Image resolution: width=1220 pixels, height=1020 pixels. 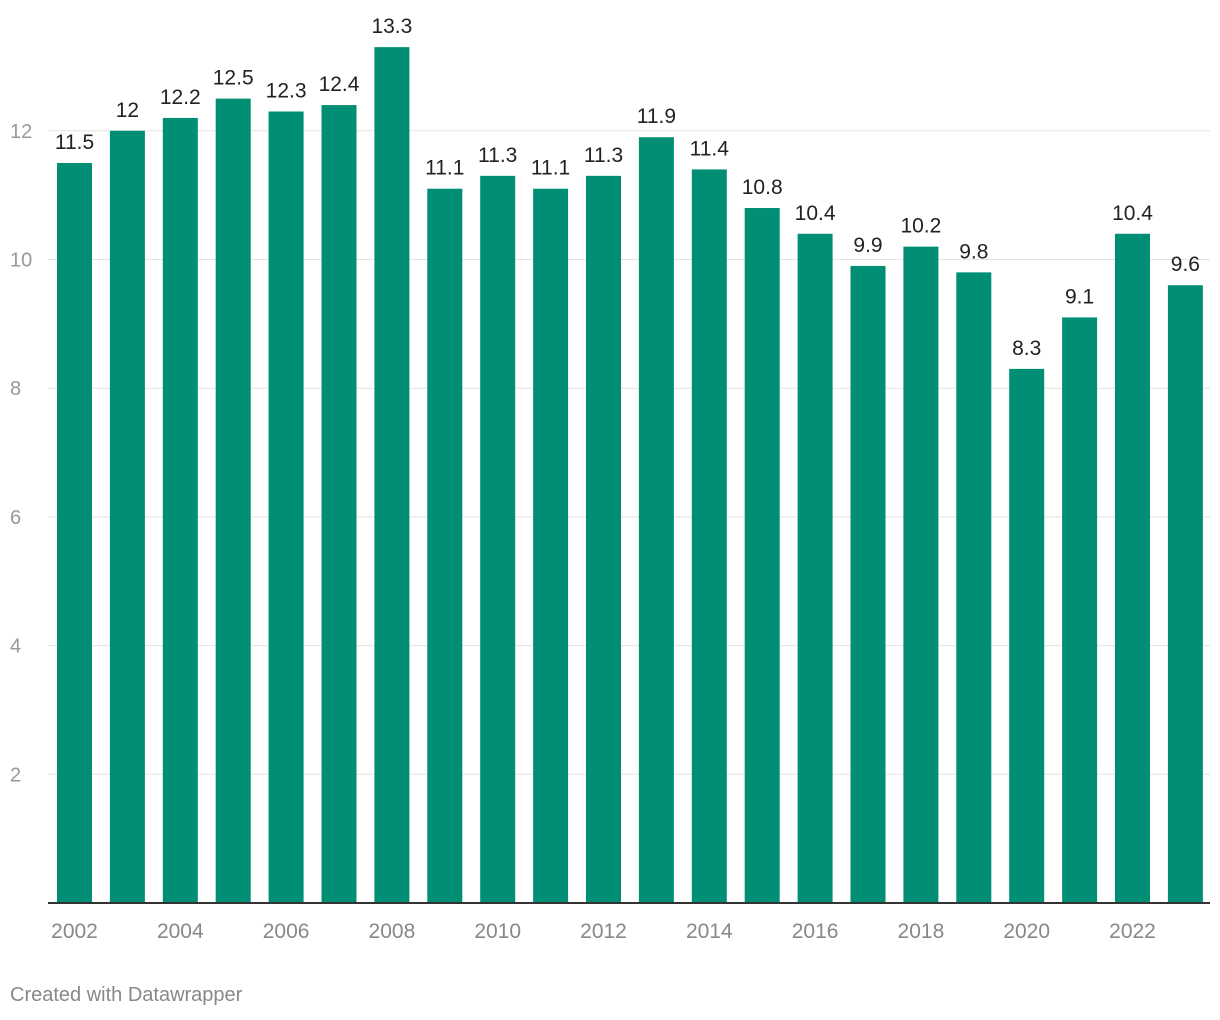 What do you see at coordinates (656, 116) in the screenshot?
I see `value-label: 11.9` at bounding box center [656, 116].